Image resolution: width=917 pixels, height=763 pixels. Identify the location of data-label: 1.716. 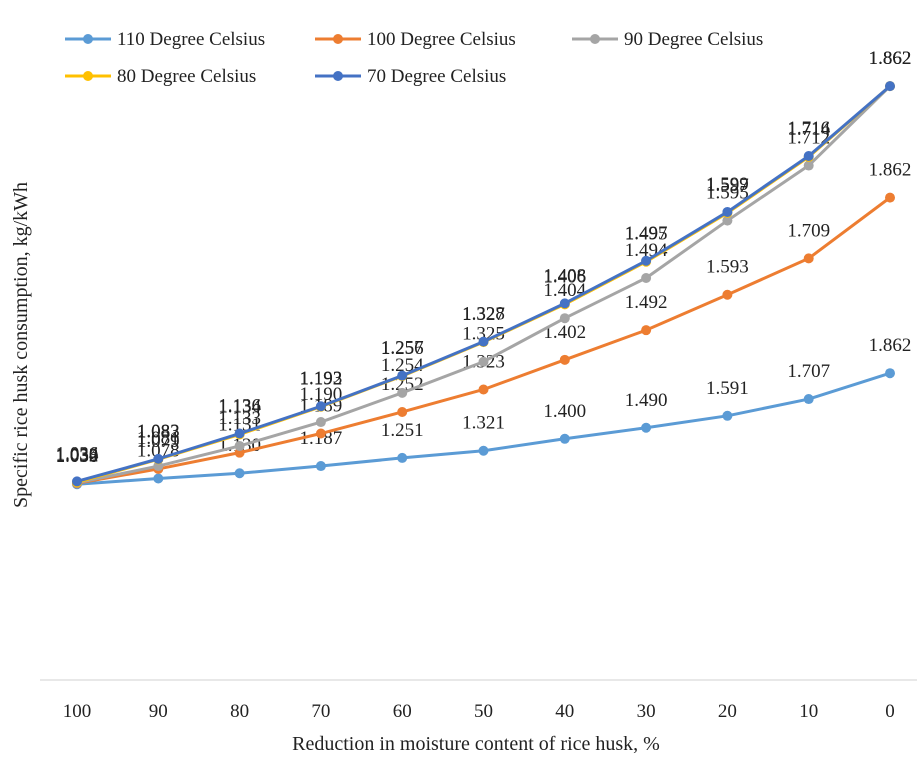
(808, 128).